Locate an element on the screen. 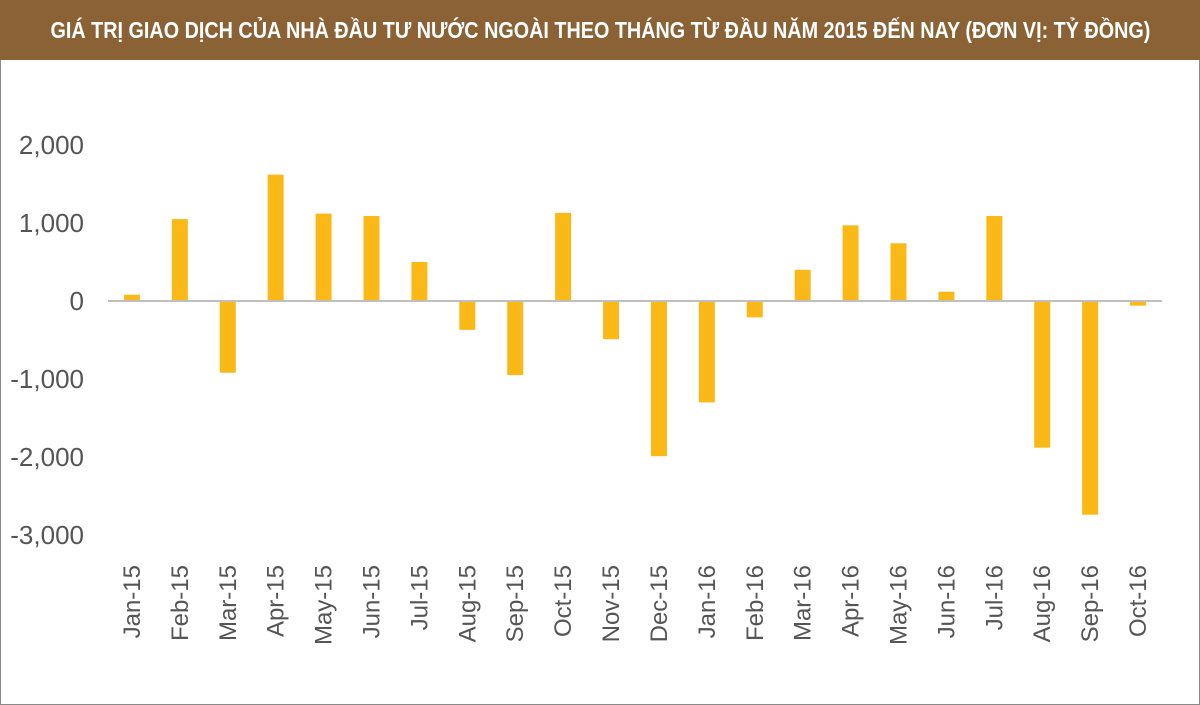 This screenshot has height=705, width=1200. y-tick-label: 2,000 is located at coordinates (51, 145).